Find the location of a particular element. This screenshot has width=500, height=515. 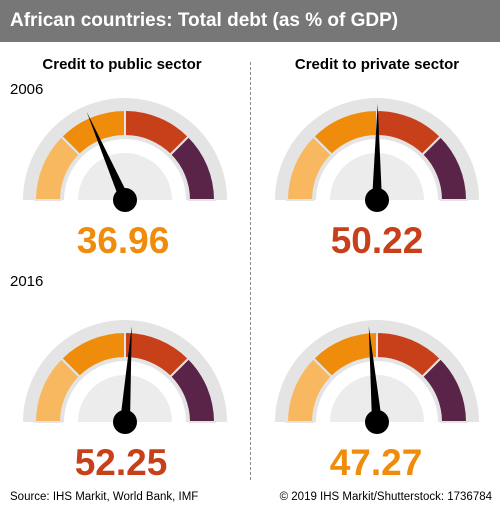

gauge-rim-private-2016 is located at coordinates (377, 371).